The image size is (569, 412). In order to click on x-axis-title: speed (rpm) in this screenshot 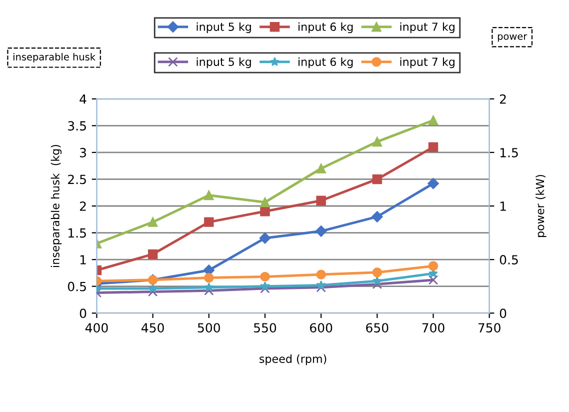, I will do `click(293, 360)`.